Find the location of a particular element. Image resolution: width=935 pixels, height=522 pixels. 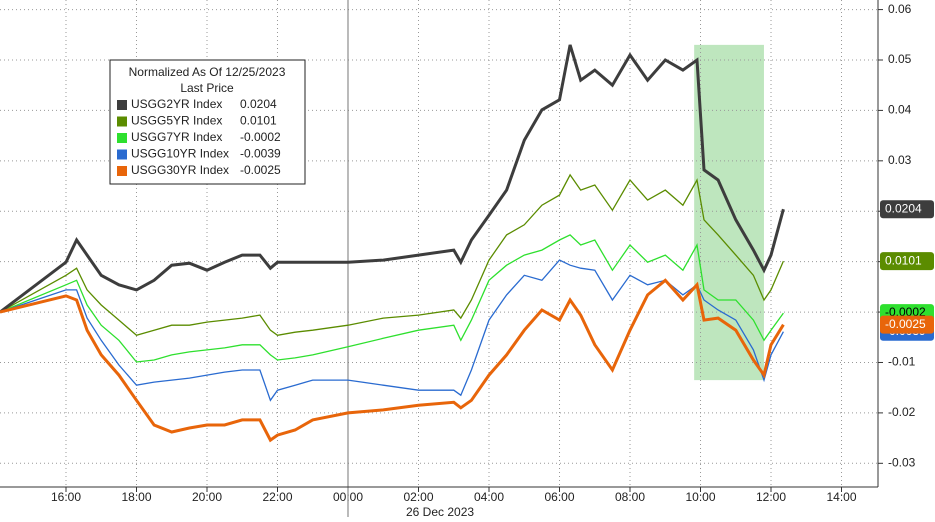

legend-title: Normalized As Of 12/25/2023 is located at coordinates (207, 72).